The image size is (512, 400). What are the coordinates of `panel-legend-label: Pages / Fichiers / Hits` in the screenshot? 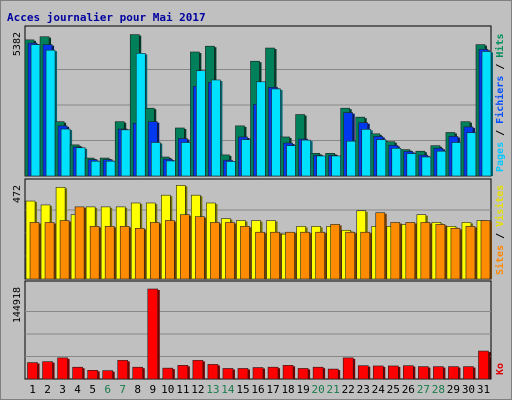 It's located at (500, 103).